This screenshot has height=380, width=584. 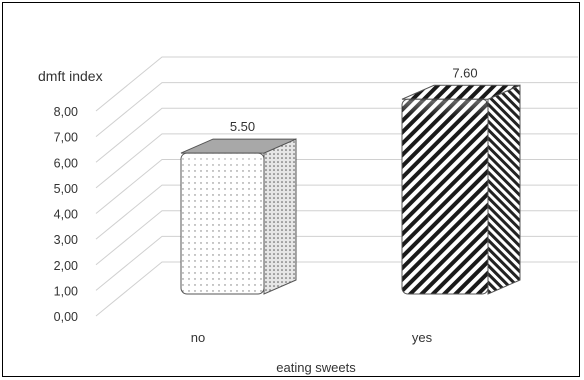 What do you see at coordinates (66, 112) in the screenshot?
I see `y-tick-label: 8,00` at bounding box center [66, 112].